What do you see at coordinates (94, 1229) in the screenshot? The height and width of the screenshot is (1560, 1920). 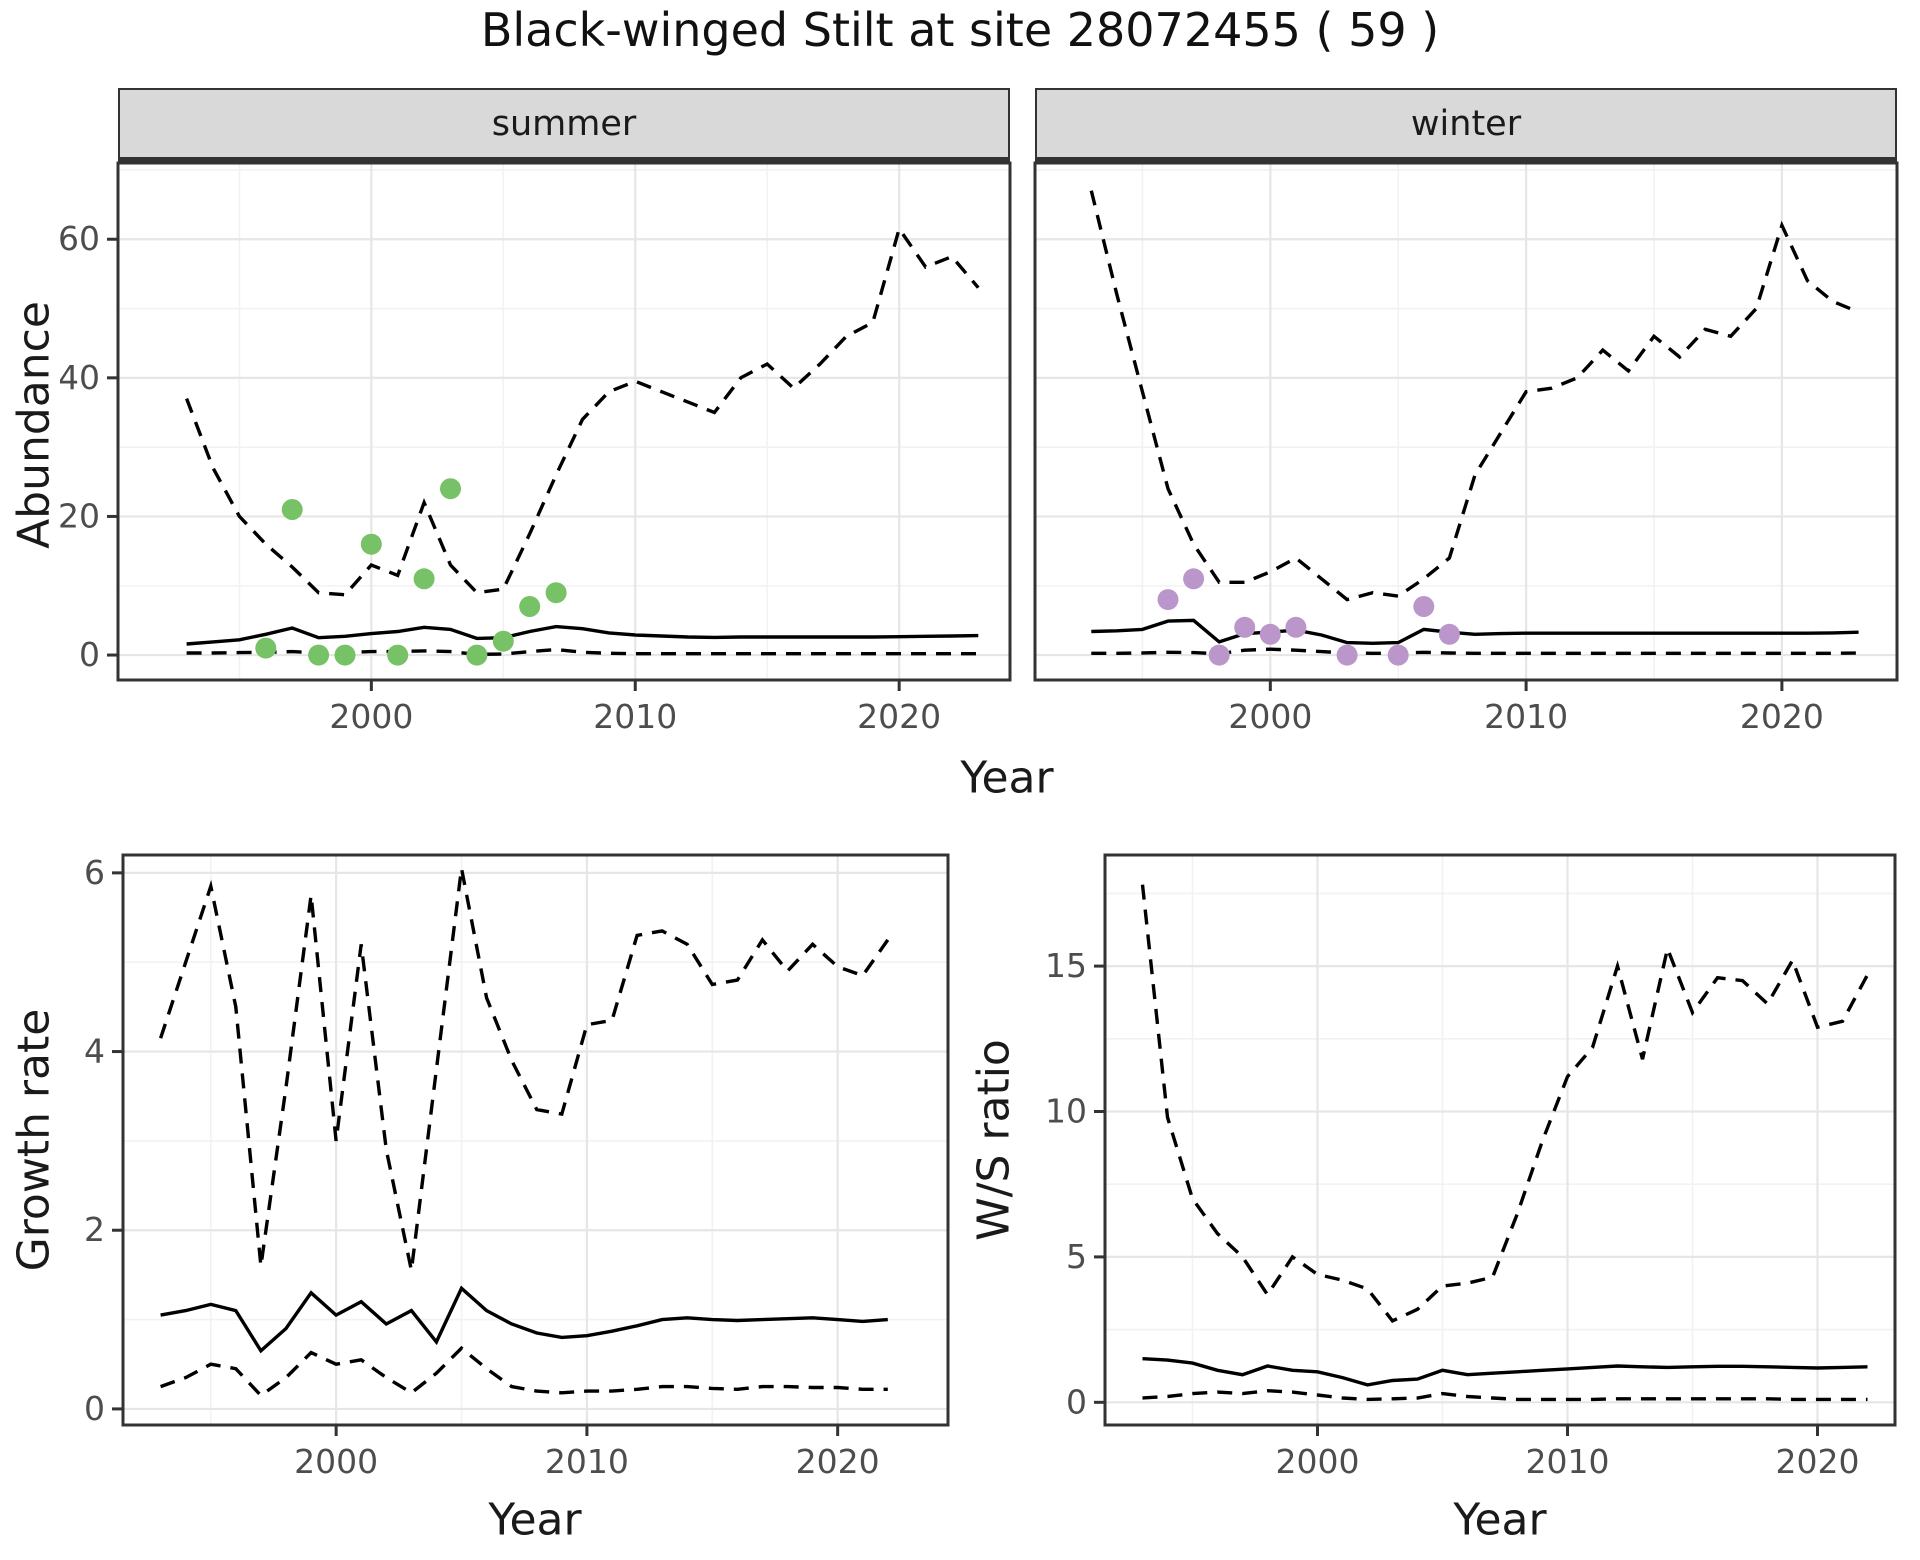 I see `y-tick-label: 2` at bounding box center [94, 1229].